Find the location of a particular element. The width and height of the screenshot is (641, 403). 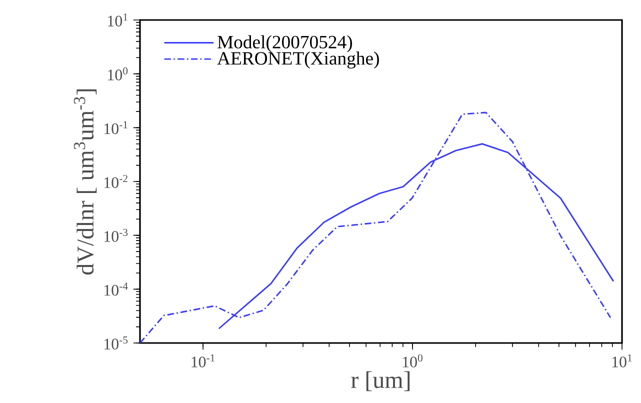

y-axis-title: dV/dlnr [ um$^{3}$um$^{-3}$] is located at coordinates (85, 181).